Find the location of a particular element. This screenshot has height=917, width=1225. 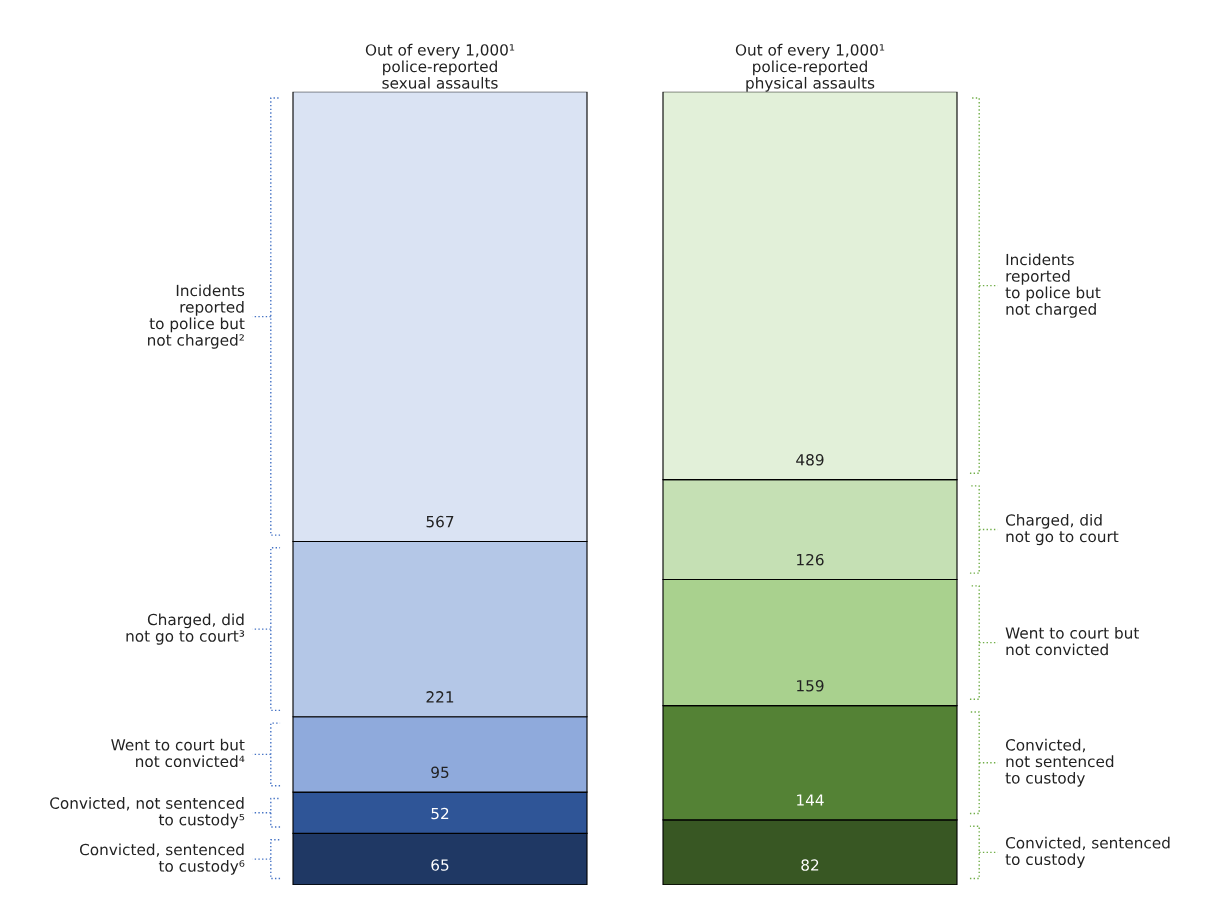

data-label: 144 is located at coordinates (810, 800).